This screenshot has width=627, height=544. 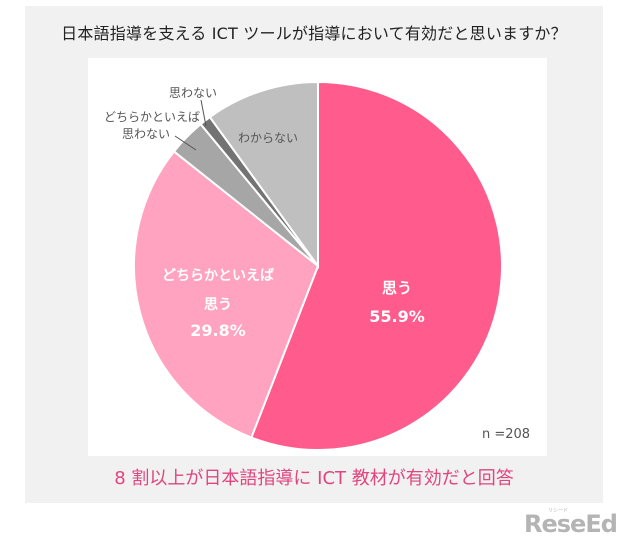 I want to click on label-dochira-omou-pct: 29.8%, so click(x=218, y=330).